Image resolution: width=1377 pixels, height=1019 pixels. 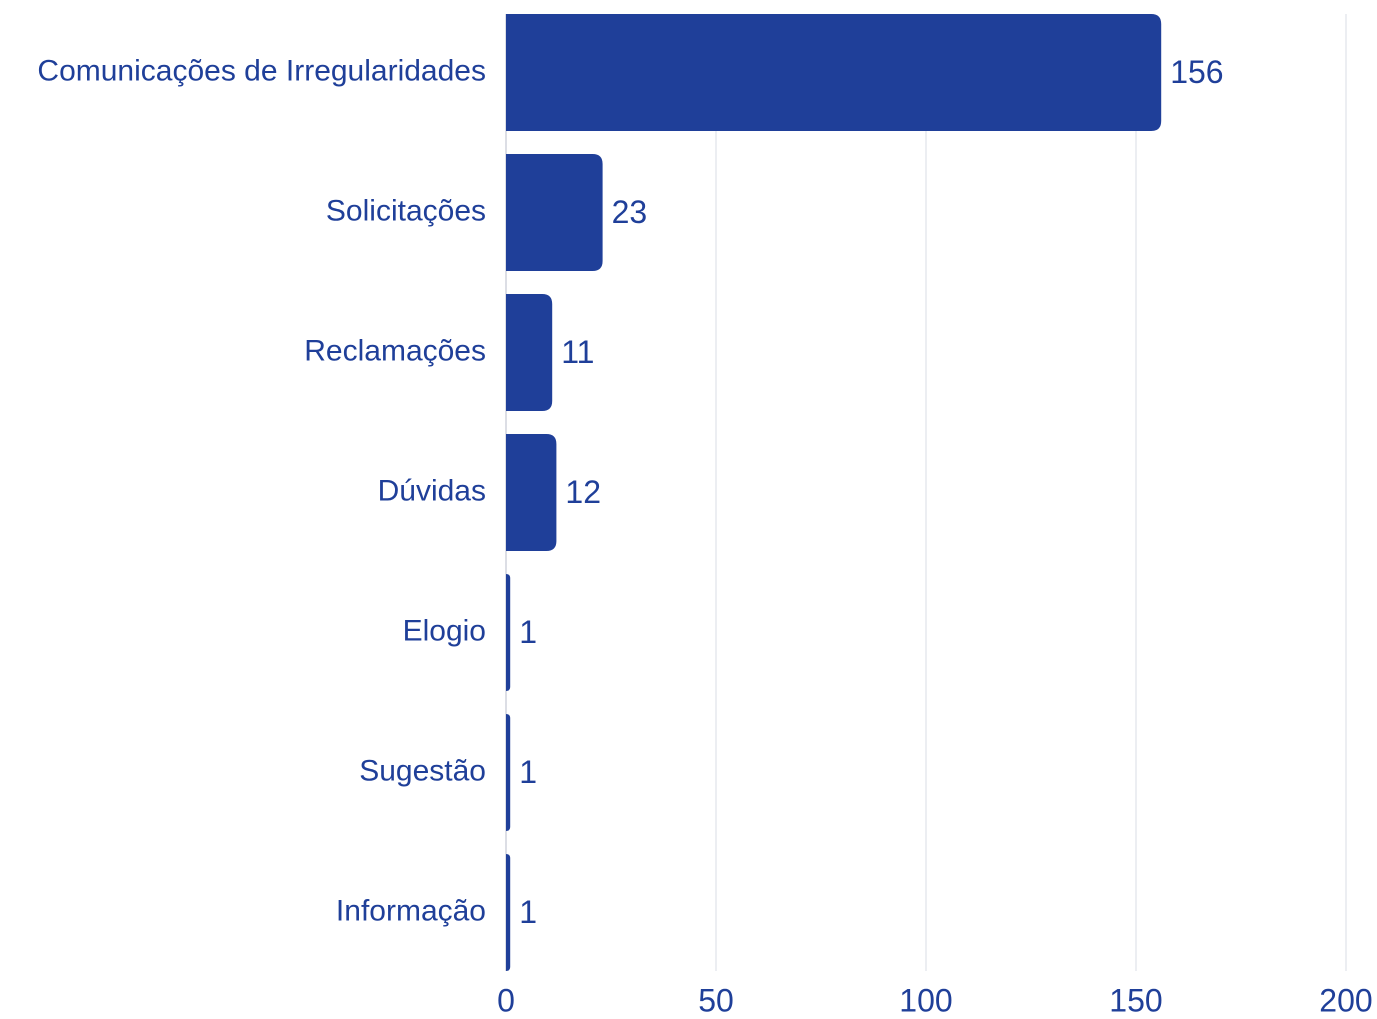 I want to click on x-tick-label: 200, so click(x=1345, y=1000).